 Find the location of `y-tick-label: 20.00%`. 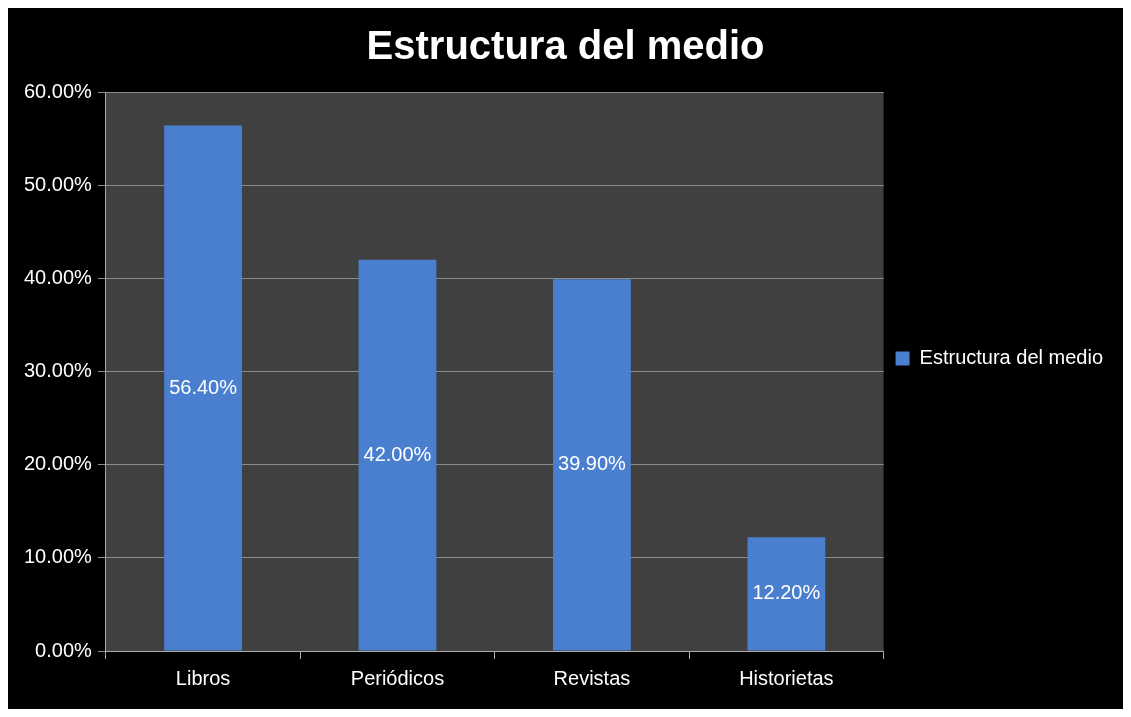

y-tick-label: 20.00% is located at coordinates (58, 463).